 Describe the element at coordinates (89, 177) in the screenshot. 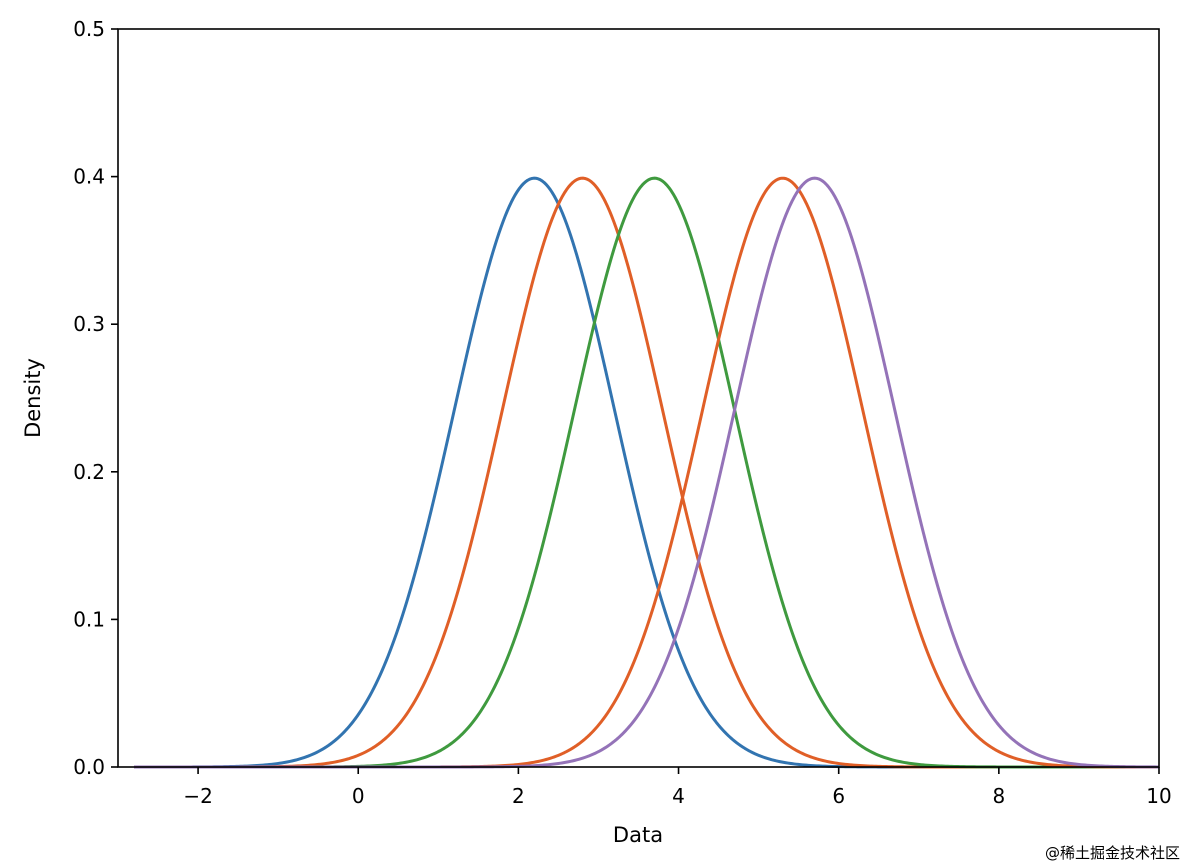

I see `y-tick-label: 0.4` at that location.